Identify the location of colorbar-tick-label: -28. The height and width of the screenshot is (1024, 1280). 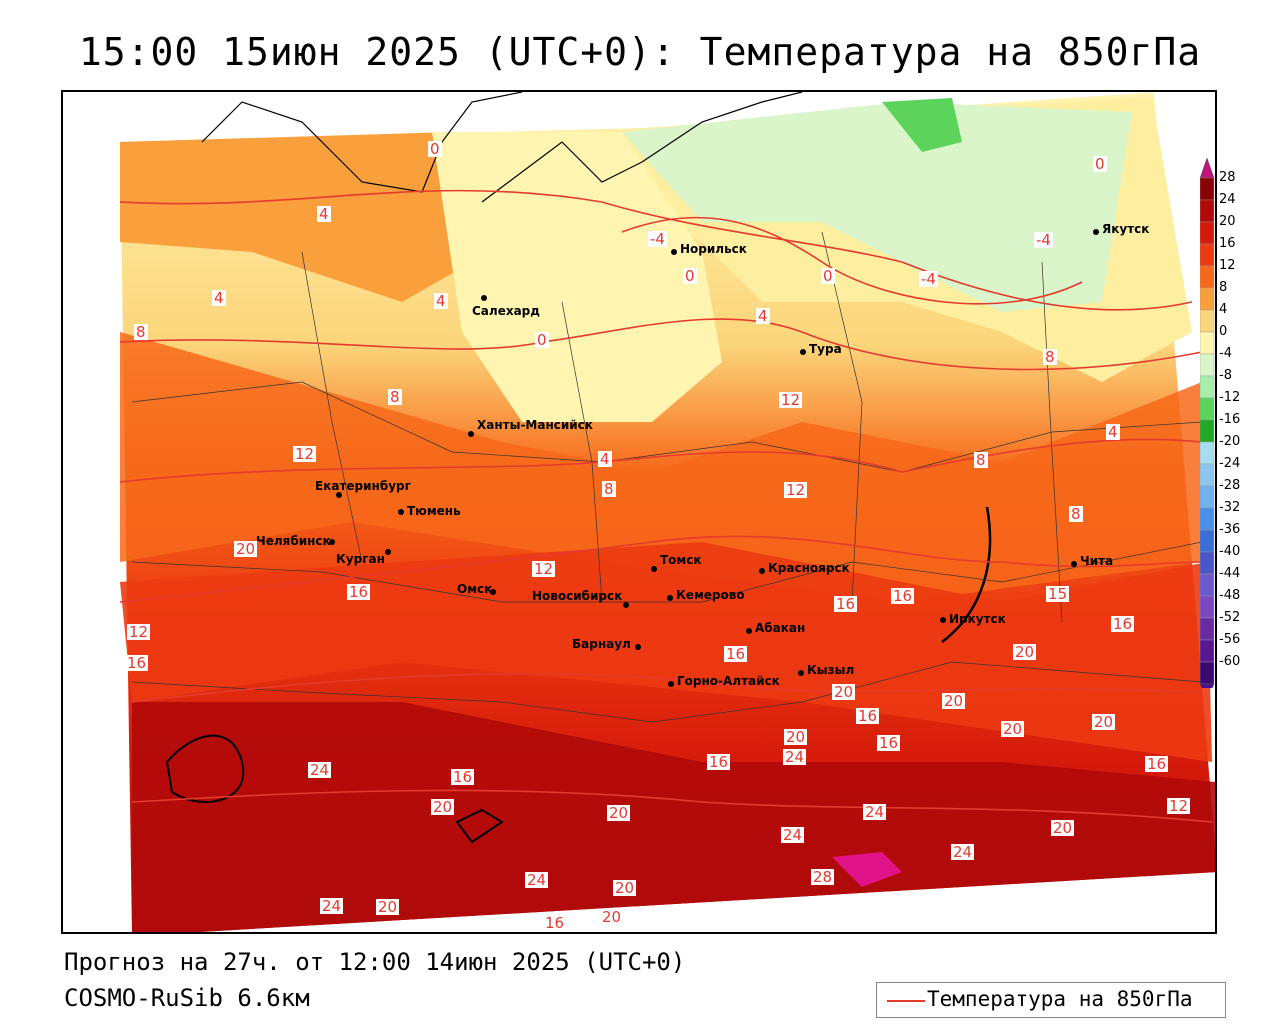
(1230, 485).